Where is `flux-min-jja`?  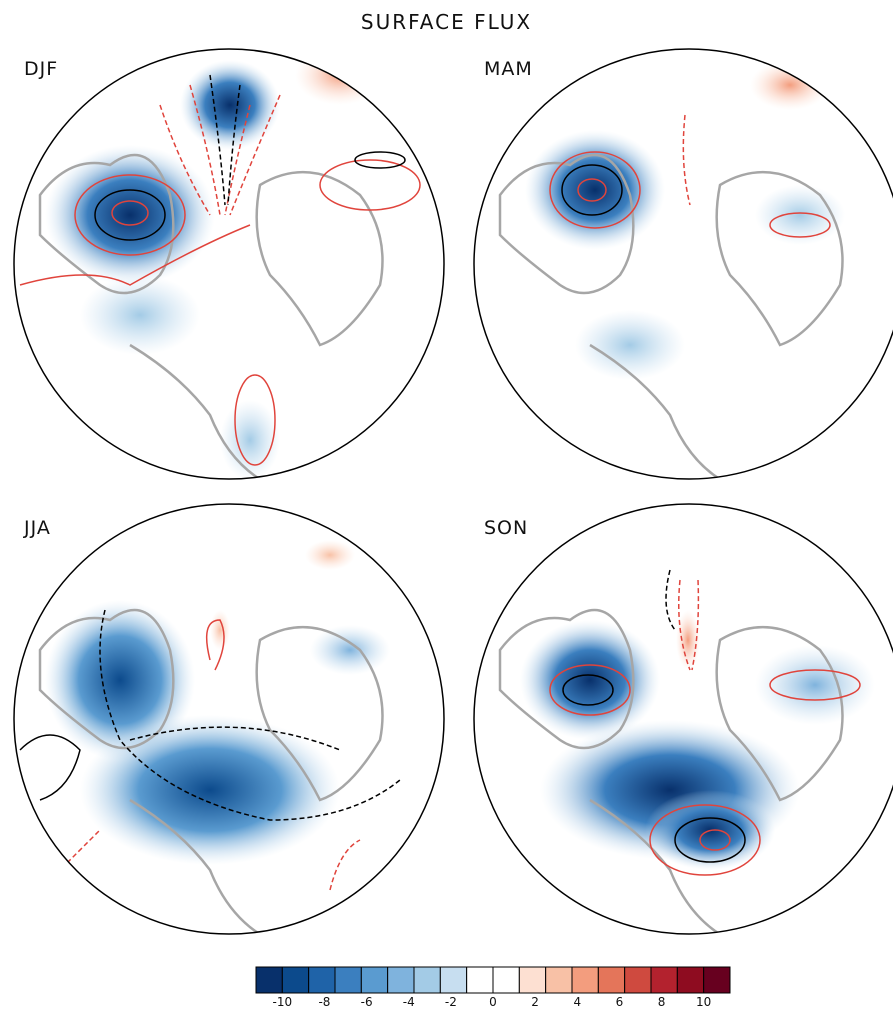 flux-min-jja is located at coordinates (120, 680).